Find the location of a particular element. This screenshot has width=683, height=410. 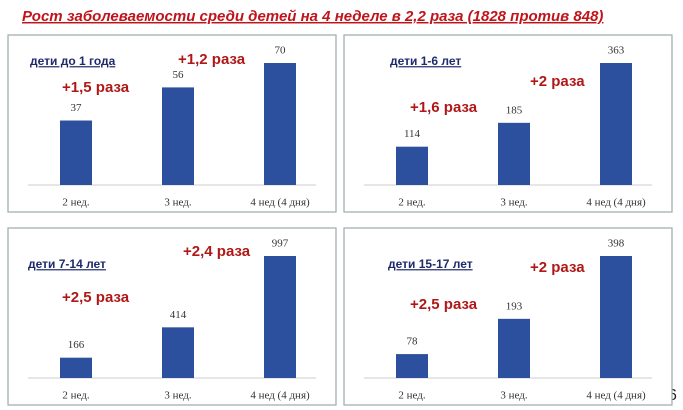

value-label: 37 is located at coordinates (77, 108).